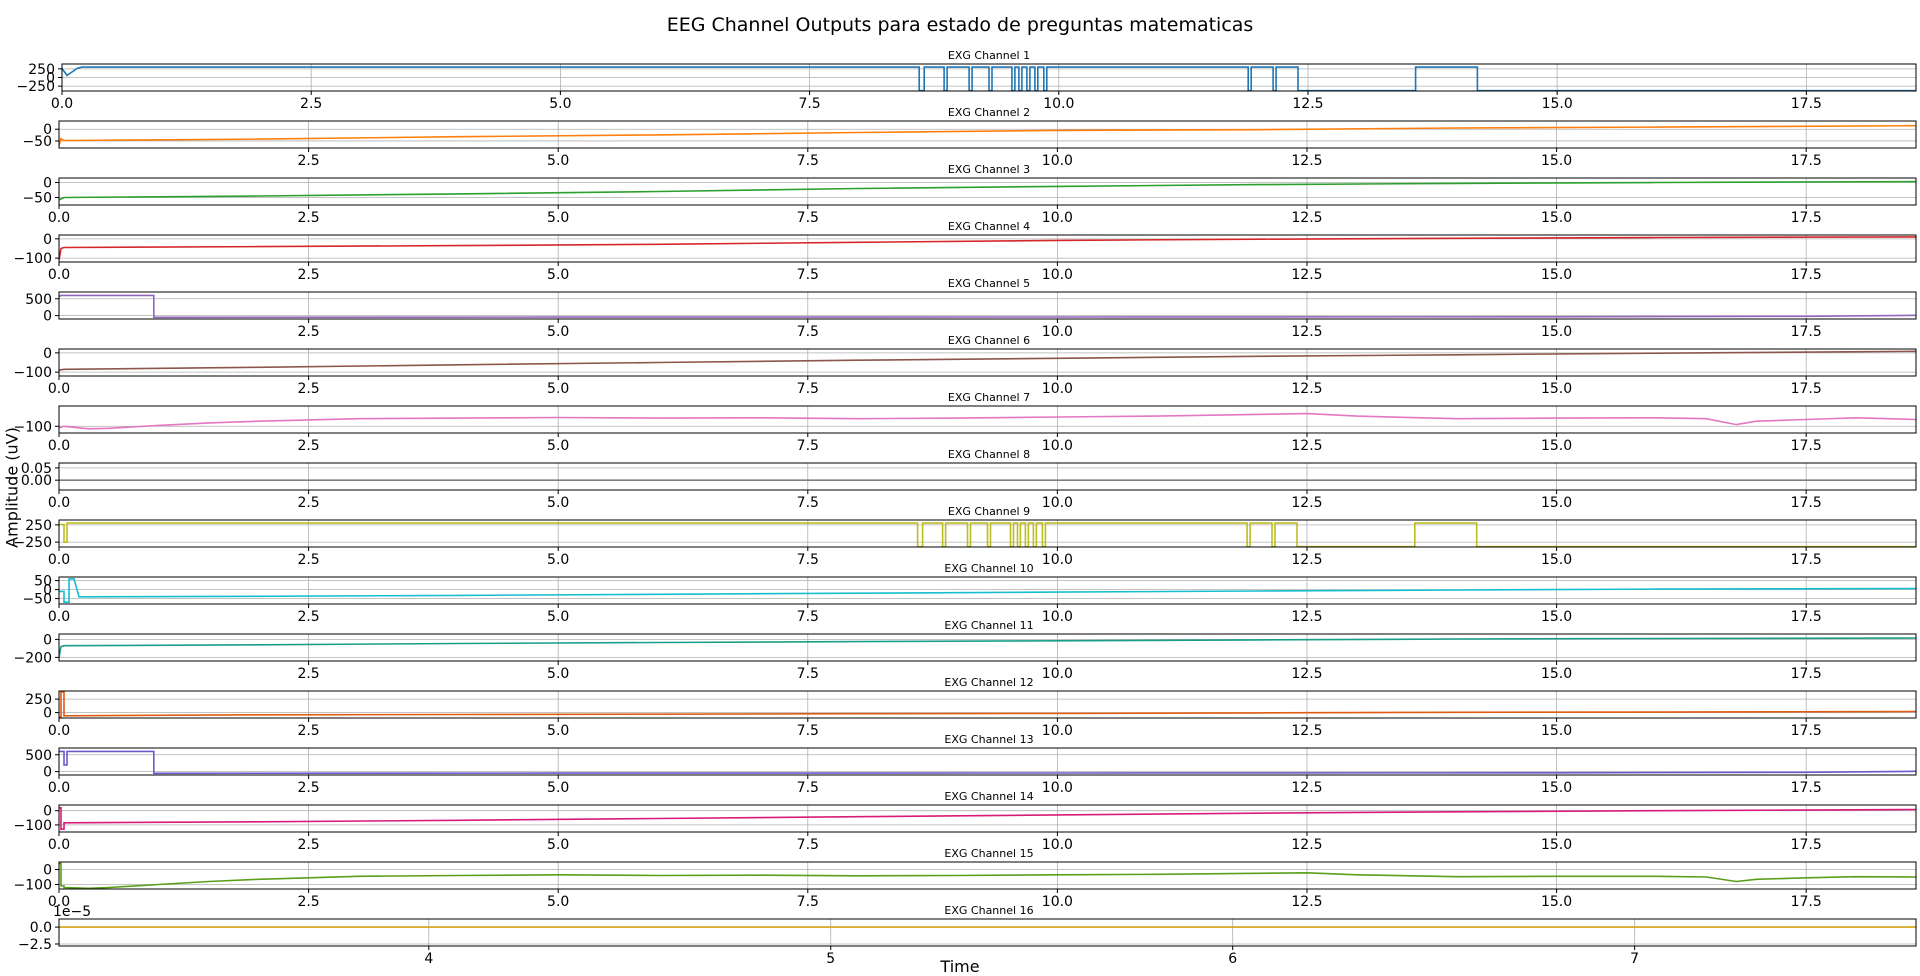  Describe the element at coordinates (987, 762) in the screenshot. I see `channel-13-series-line` at that location.